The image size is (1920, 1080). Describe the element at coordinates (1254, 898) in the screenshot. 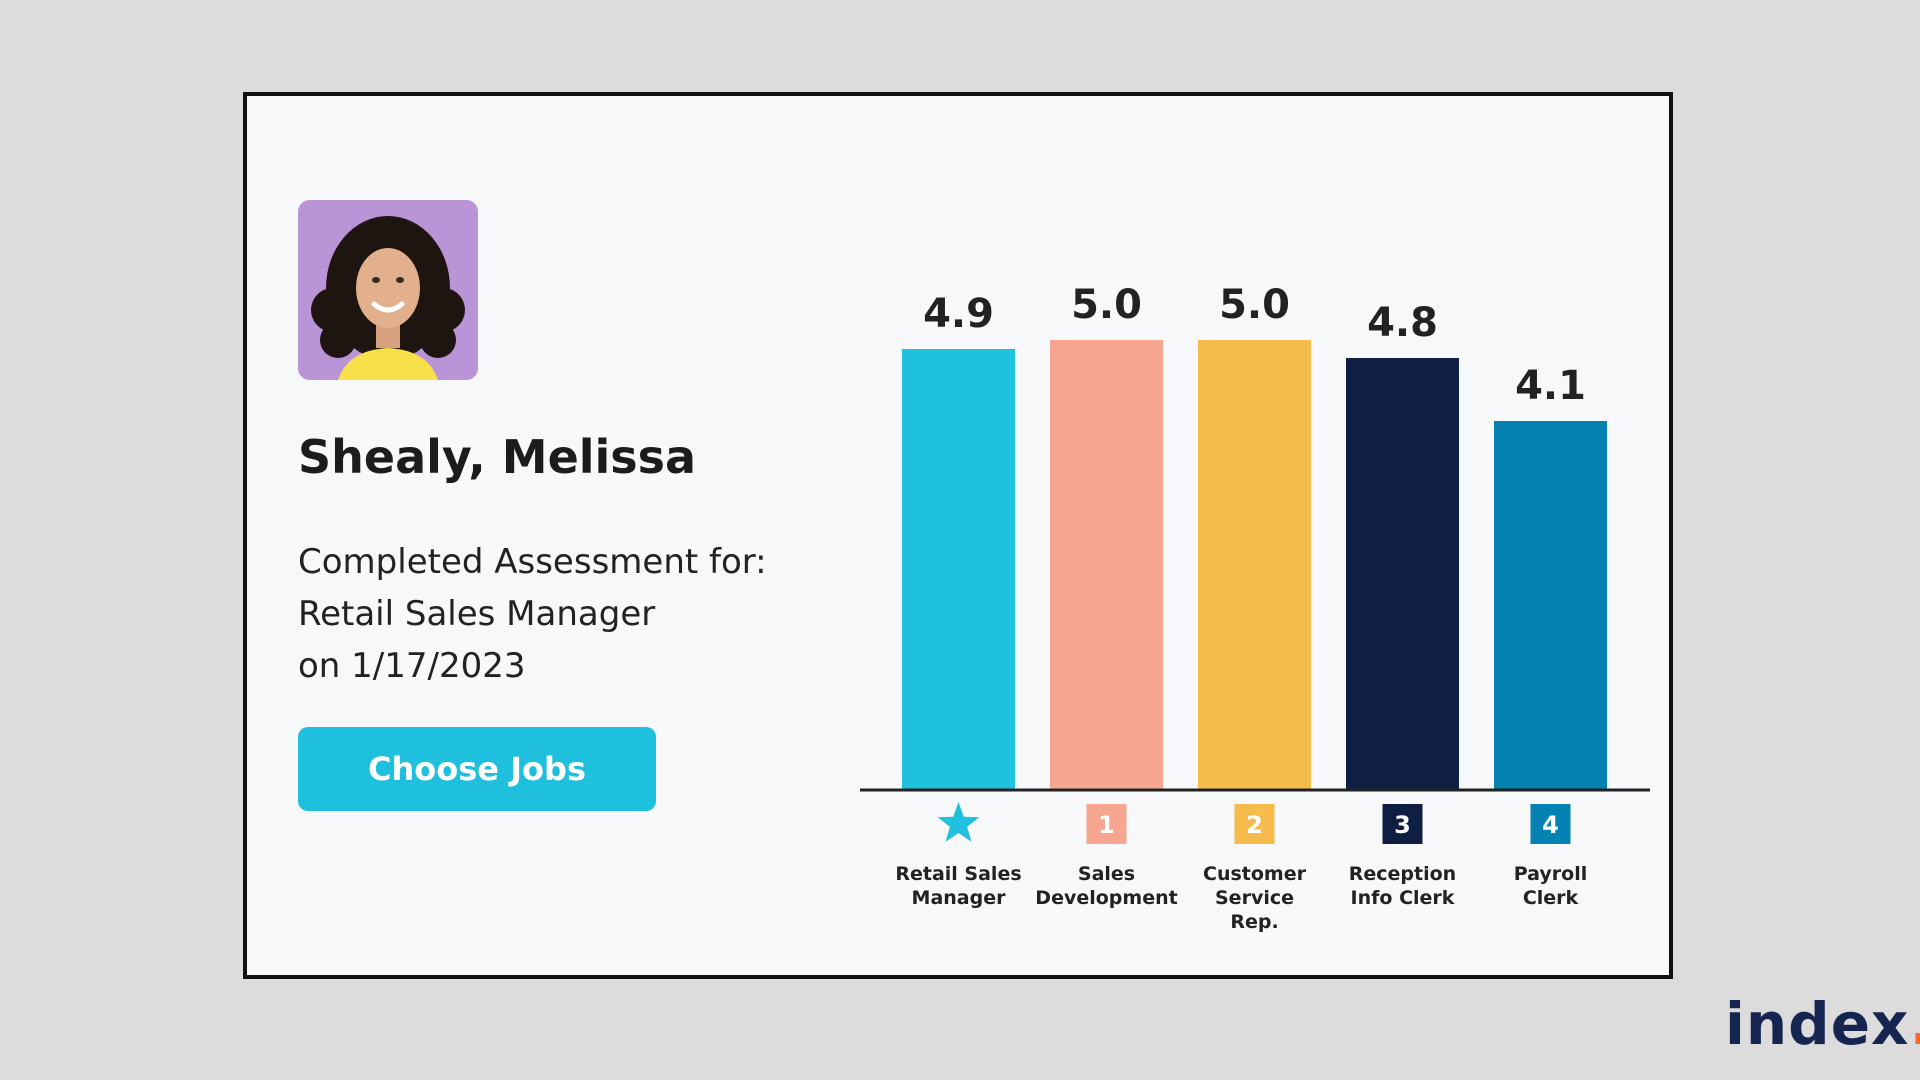

I see `chart-category-label: Service` at that location.